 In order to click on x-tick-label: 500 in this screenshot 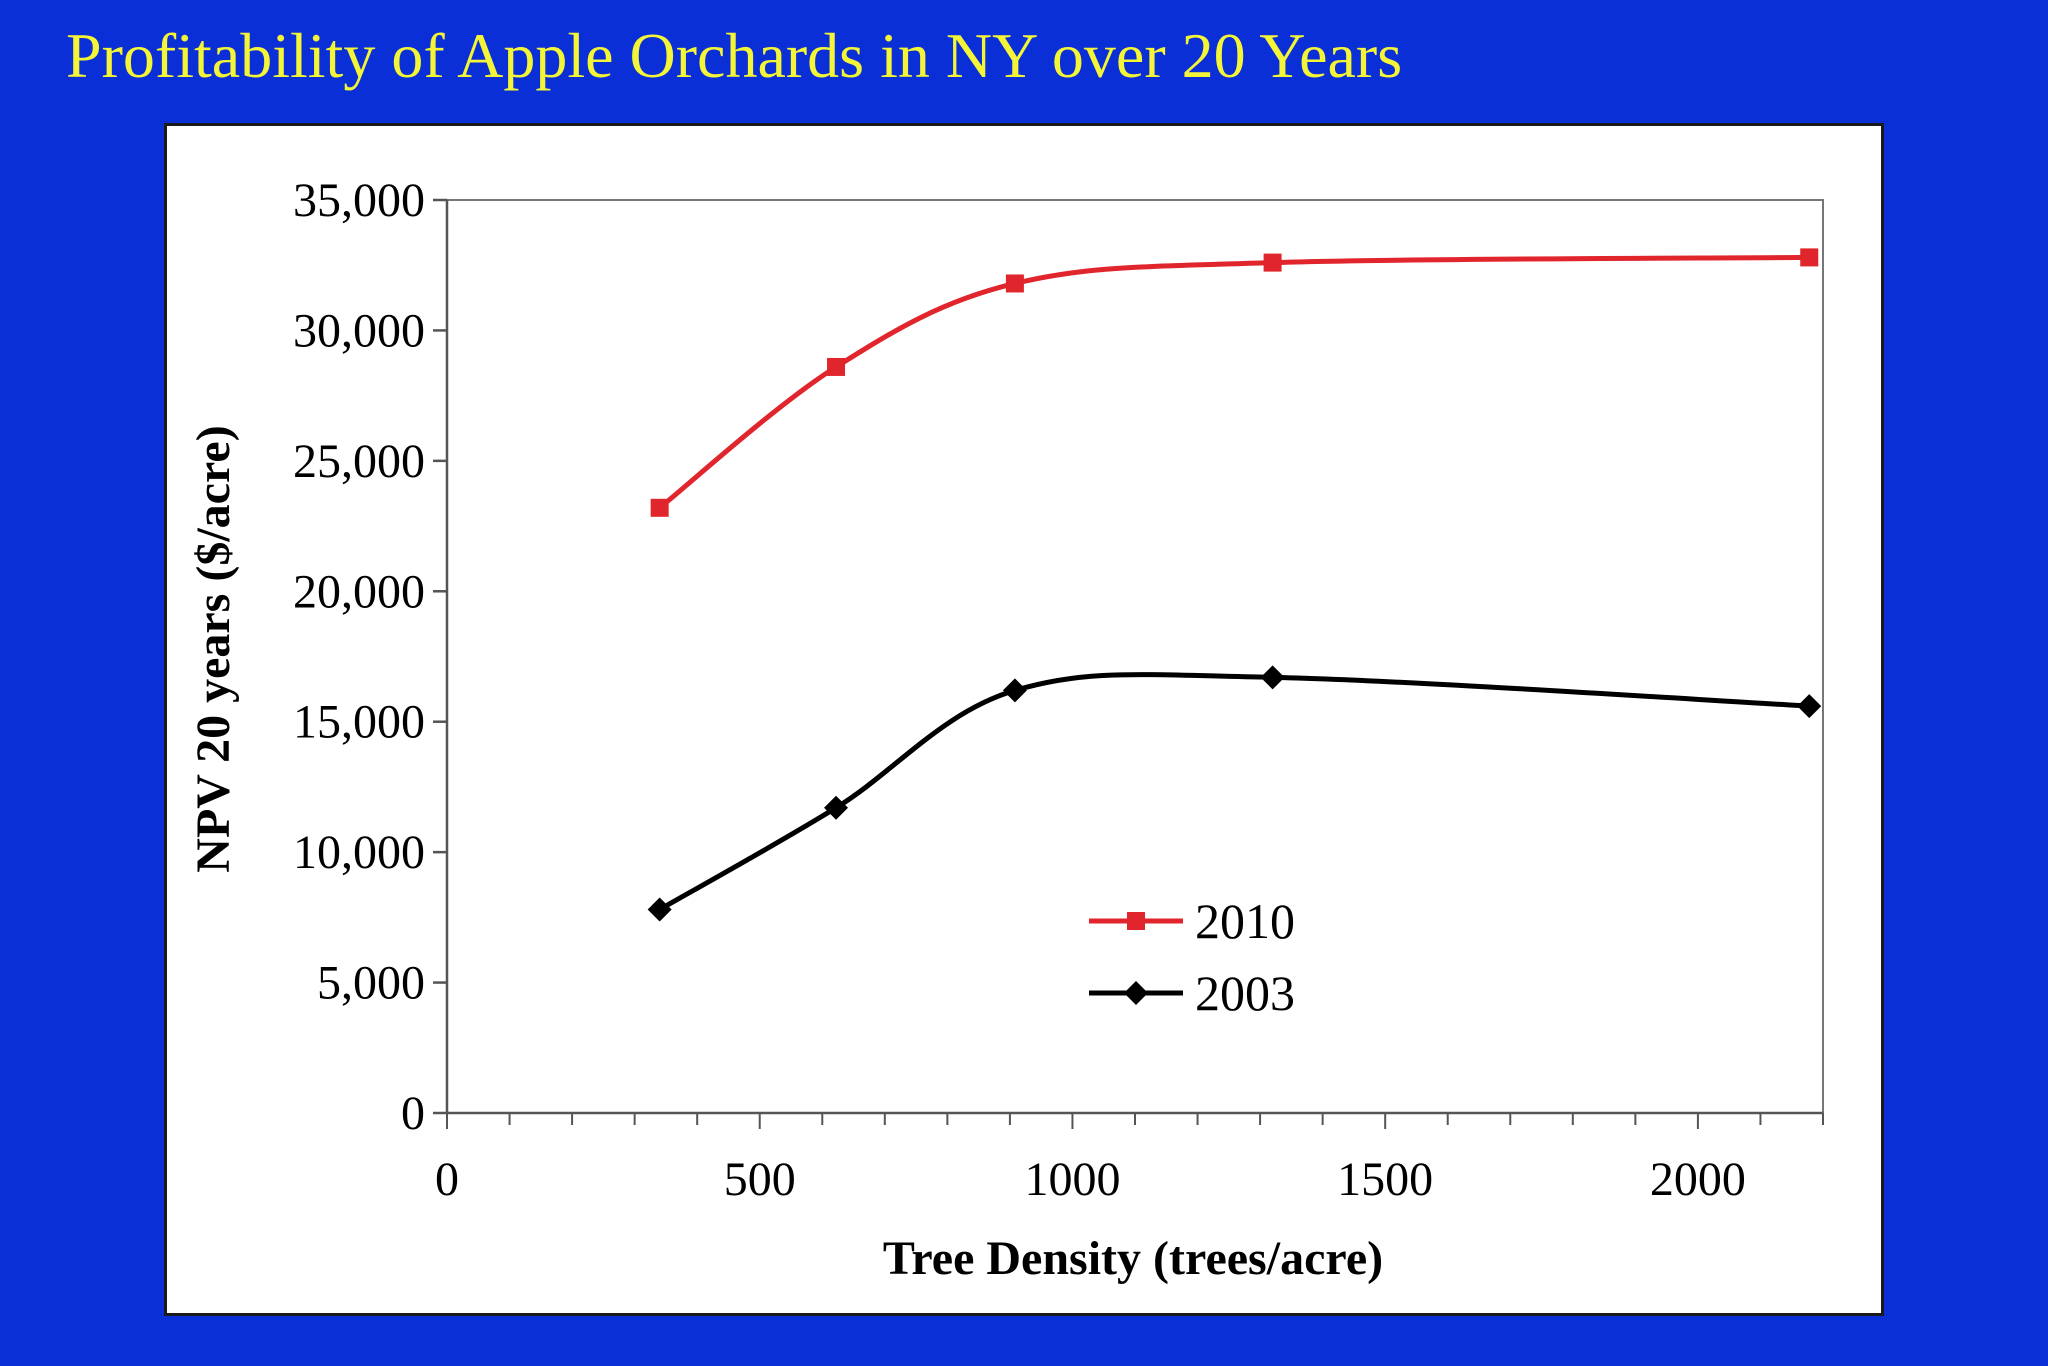, I will do `click(760, 1179)`.